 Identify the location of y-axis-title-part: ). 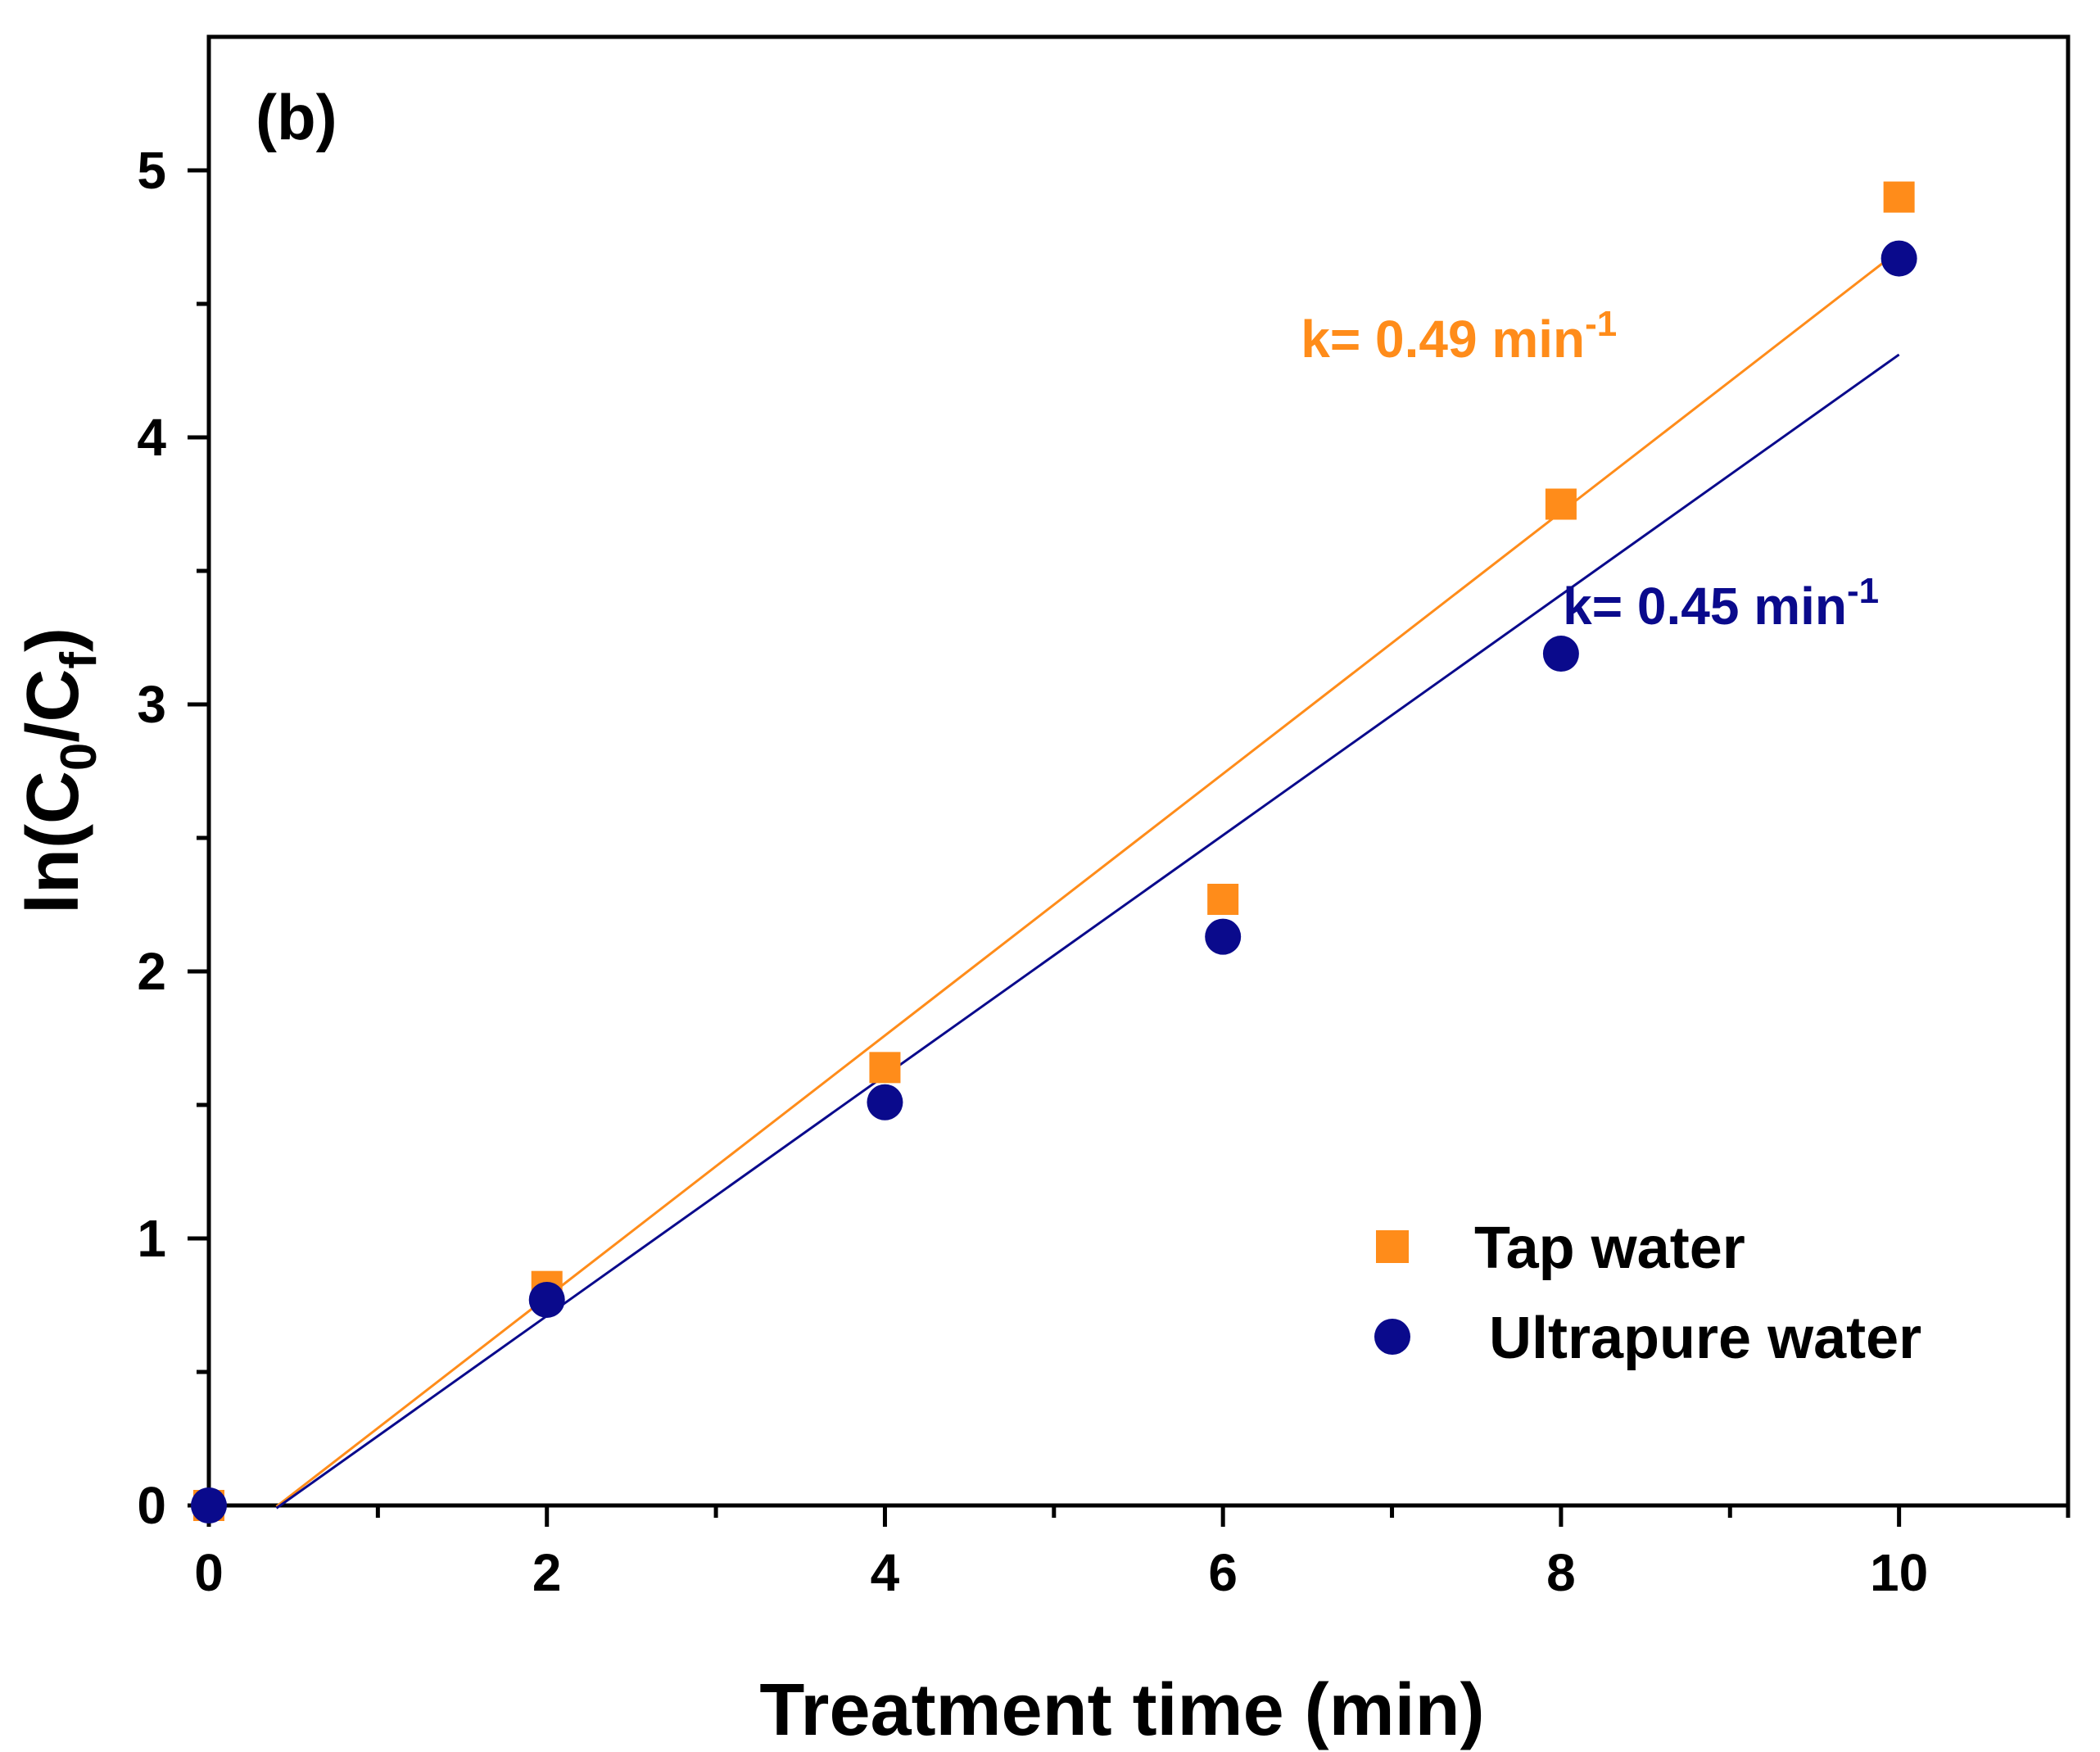
(53, 639).